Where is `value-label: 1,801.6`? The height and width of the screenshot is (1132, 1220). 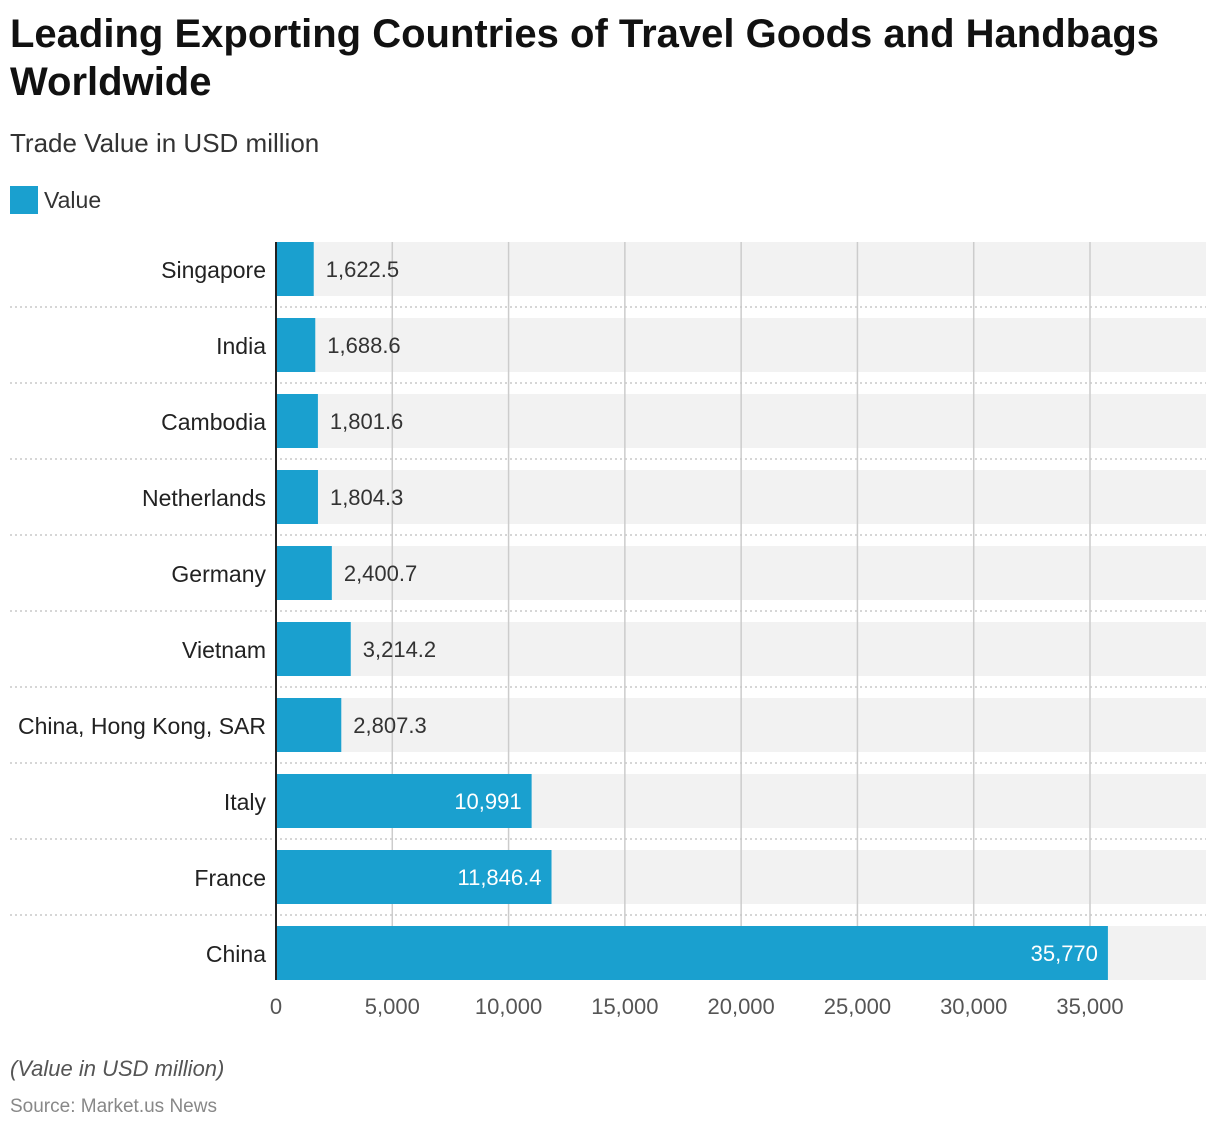 value-label: 1,801.6 is located at coordinates (366, 421).